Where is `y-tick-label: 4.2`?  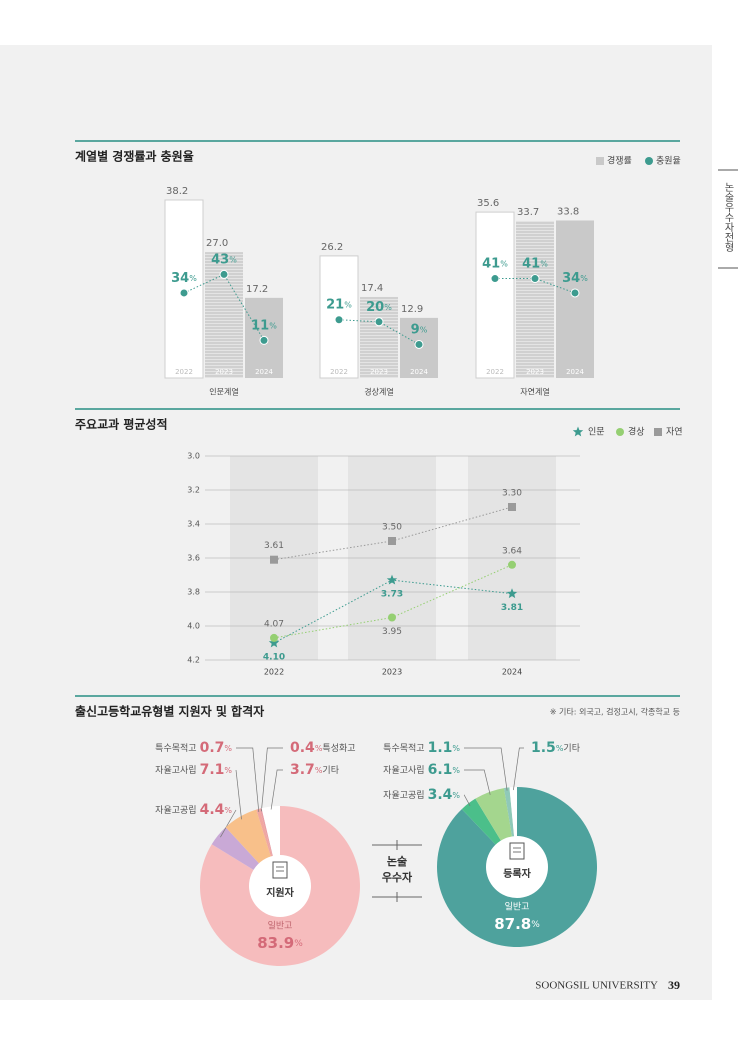
y-tick-label: 4.2 is located at coordinates (193, 660).